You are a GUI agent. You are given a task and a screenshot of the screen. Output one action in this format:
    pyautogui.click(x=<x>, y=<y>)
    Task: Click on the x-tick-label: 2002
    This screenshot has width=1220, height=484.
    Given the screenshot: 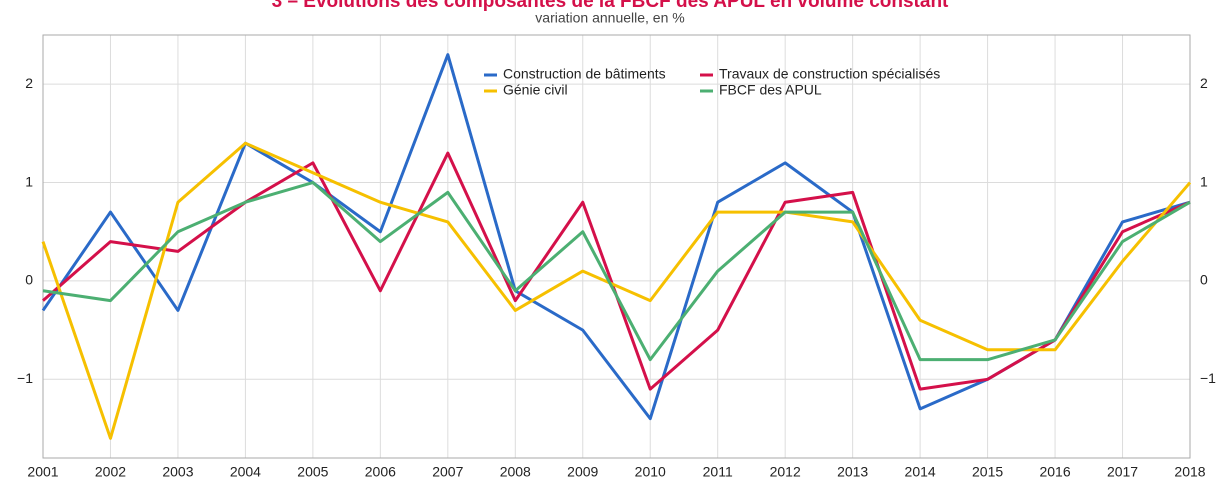 What is the action you would take?
    pyautogui.click(x=110, y=472)
    